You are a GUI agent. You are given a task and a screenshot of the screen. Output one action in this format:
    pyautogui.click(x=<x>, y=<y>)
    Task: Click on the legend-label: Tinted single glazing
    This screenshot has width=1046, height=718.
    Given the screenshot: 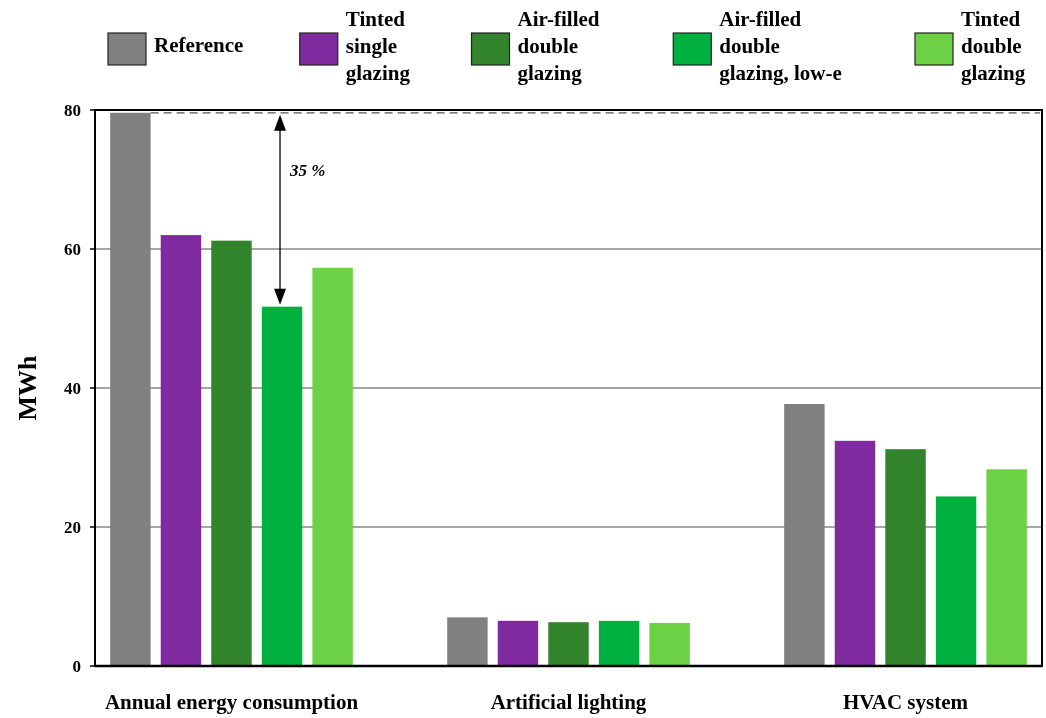 What is the action you would take?
    pyautogui.click(x=378, y=46)
    